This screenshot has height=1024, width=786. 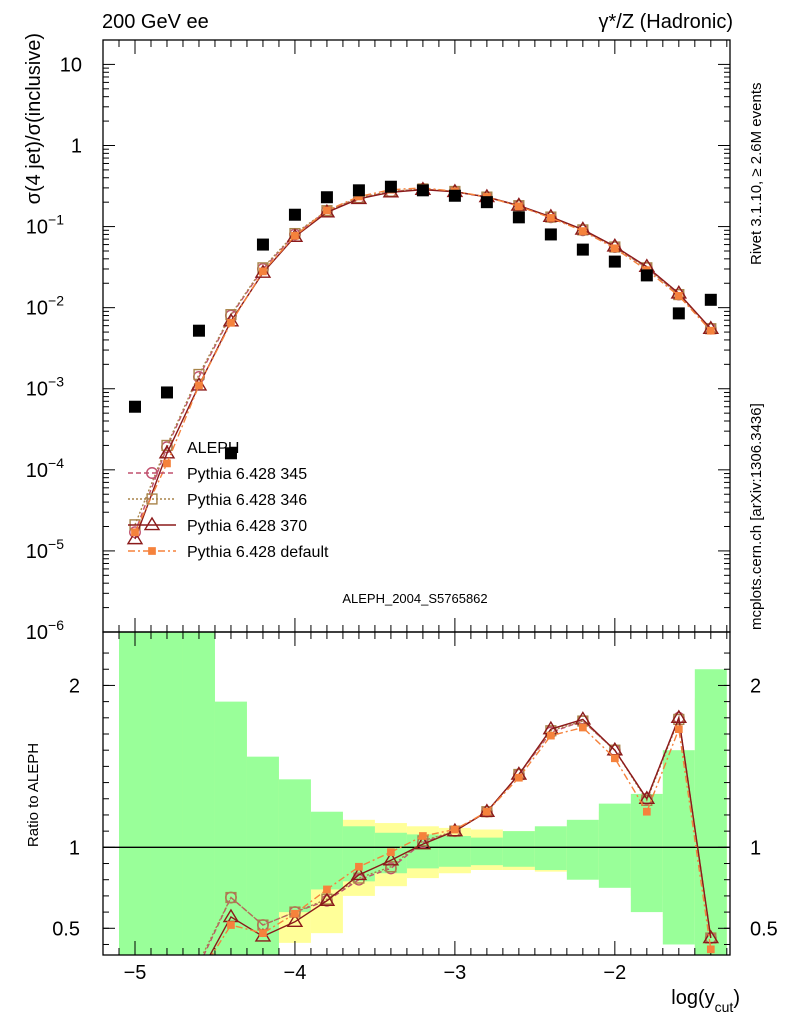 What do you see at coordinates (705, 1001) in the screenshot?
I see `x-axis-label: log(ycut)` at bounding box center [705, 1001].